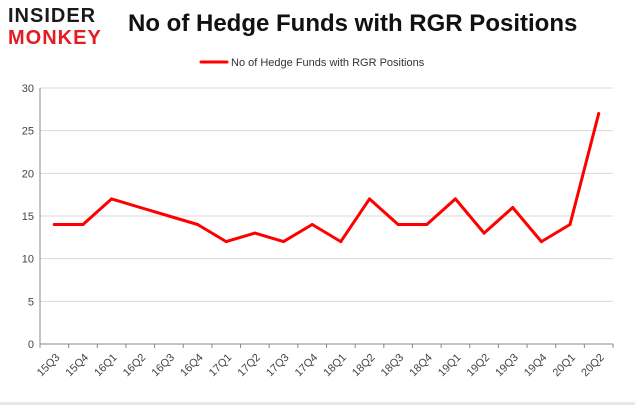  What do you see at coordinates (31, 302) in the screenshot?
I see `y-tick-label: 5` at bounding box center [31, 302].